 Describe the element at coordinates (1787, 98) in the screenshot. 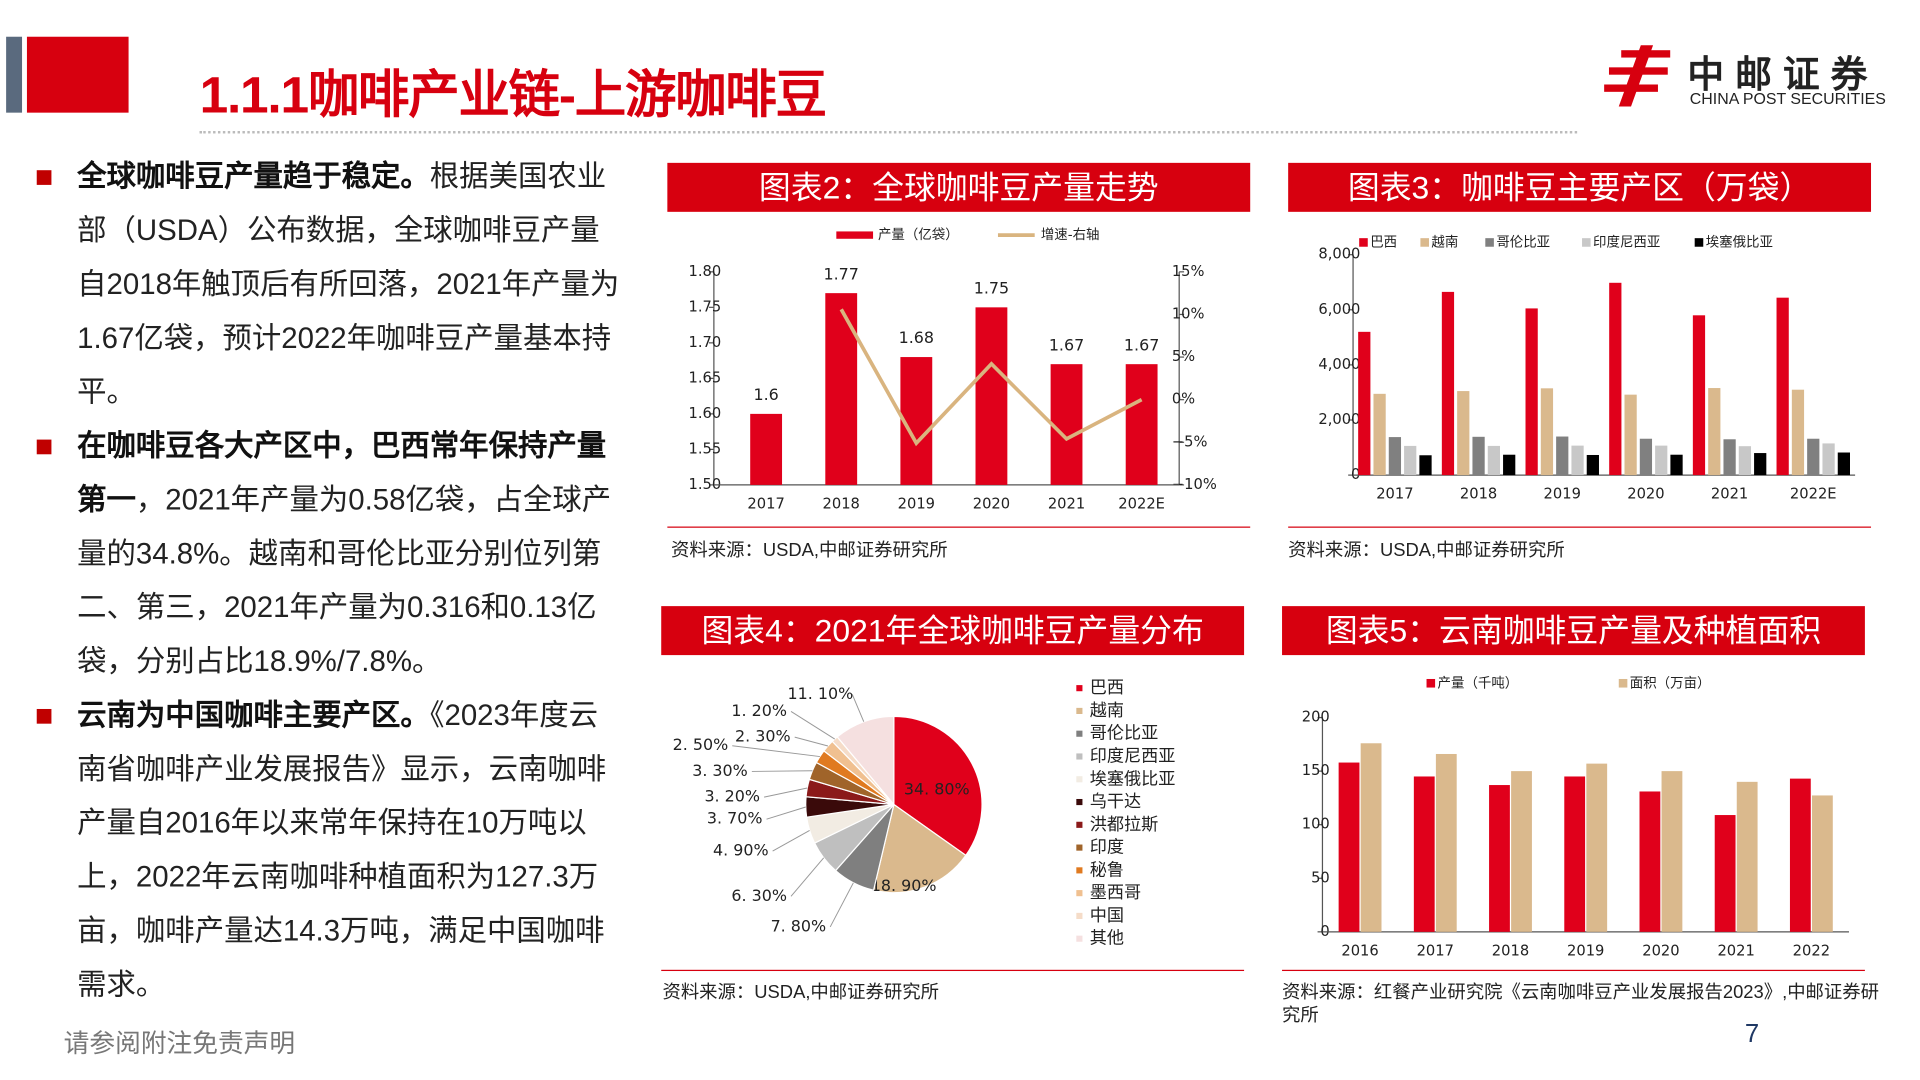

I see `logo-subtext: CHINA POST SECURITIES` at that location.